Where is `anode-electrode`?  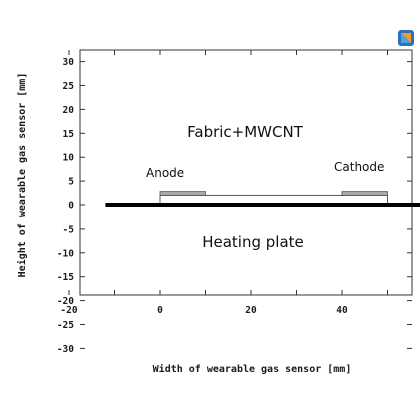 anode-electrode is located at coordinates (182, 193).